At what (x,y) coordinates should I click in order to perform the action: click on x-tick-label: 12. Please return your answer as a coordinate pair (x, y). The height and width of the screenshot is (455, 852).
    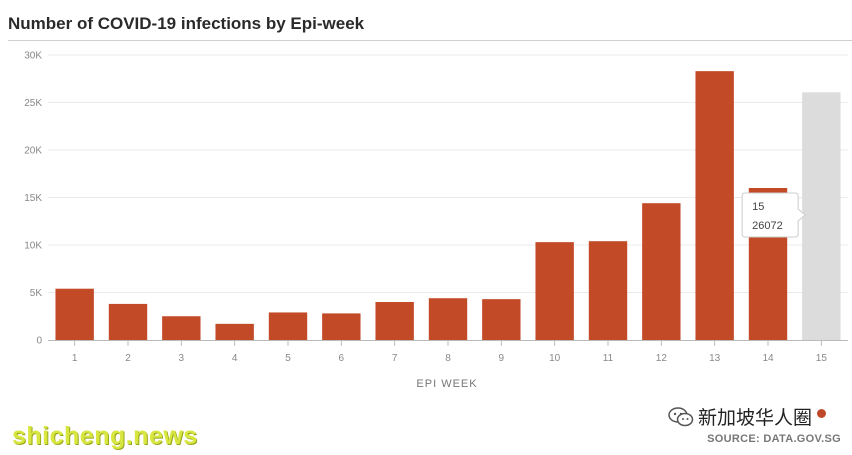
    Looking at the image, I should click on (662, 358).